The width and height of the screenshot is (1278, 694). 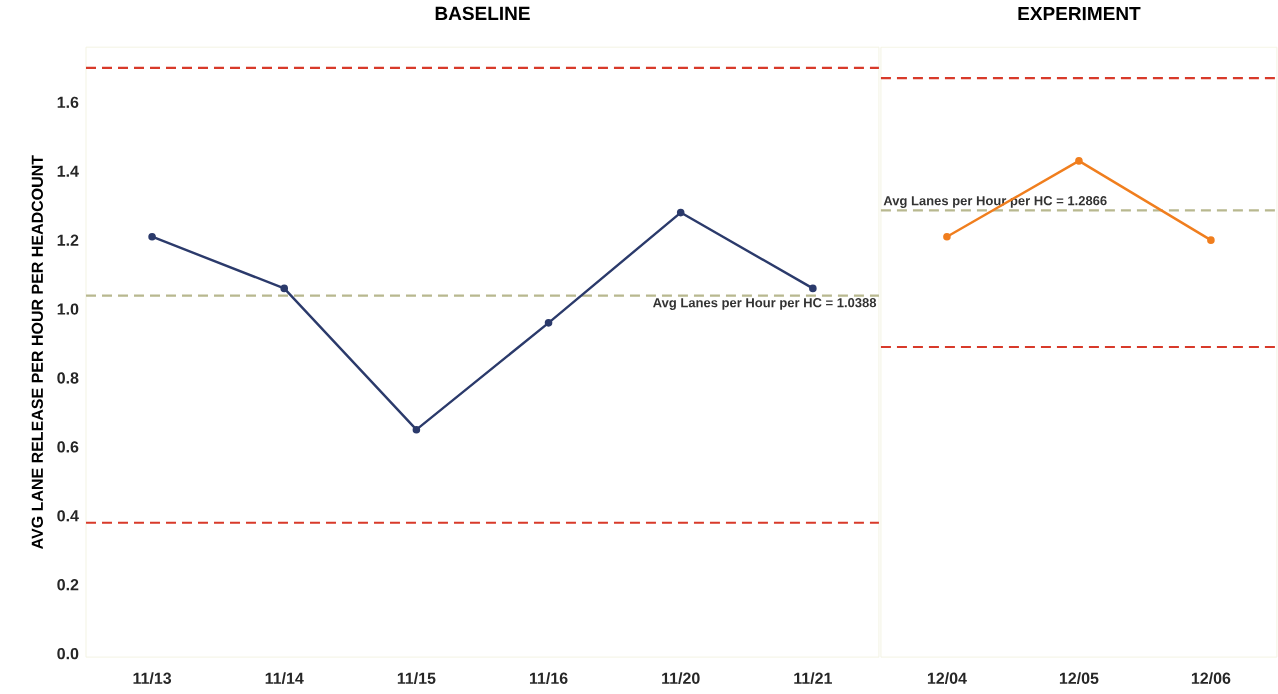 I want to click on y-tick-label: 1.6, so click(x=68, y=102).